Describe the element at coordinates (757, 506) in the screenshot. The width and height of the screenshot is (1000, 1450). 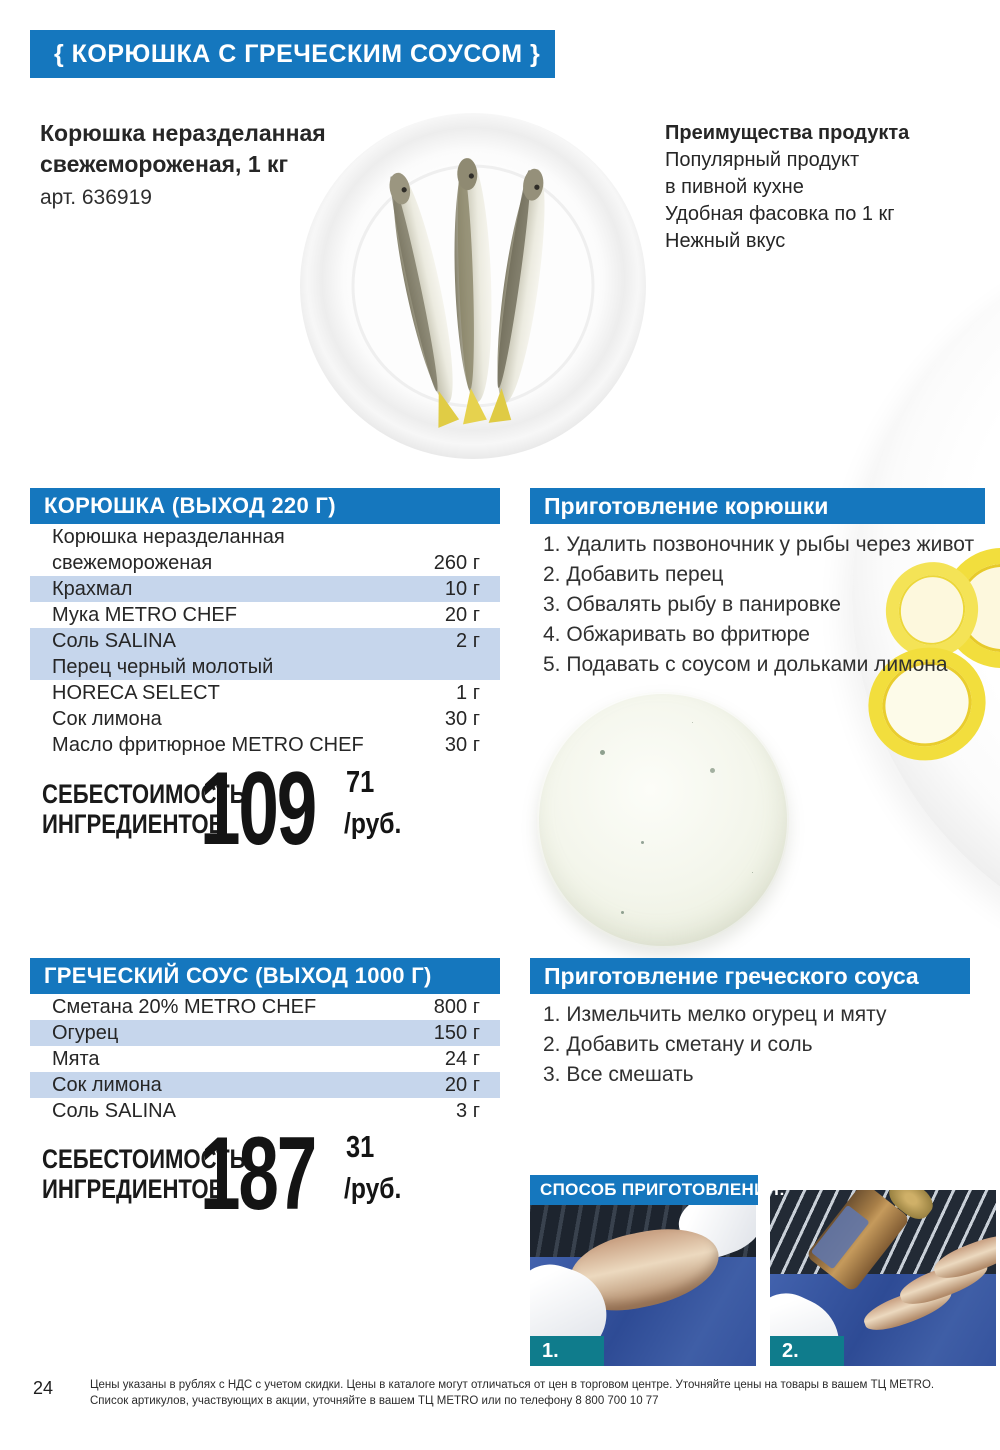
I see `smelt-preparation-header: Приготовление корюшки` at that location.